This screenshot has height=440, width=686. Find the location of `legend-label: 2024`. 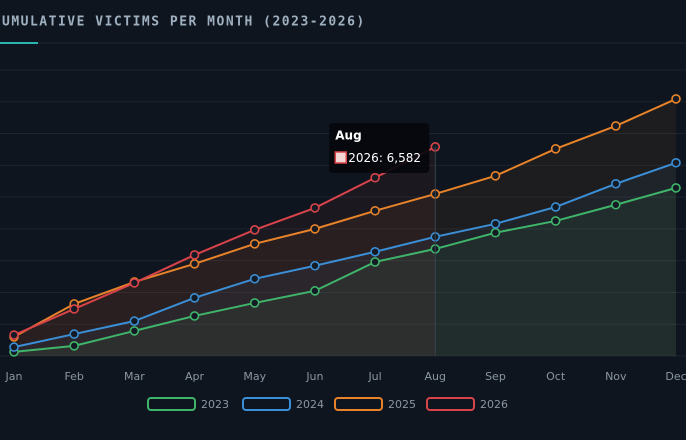

legend-label: 2024 is located at coordinates (310, 404).